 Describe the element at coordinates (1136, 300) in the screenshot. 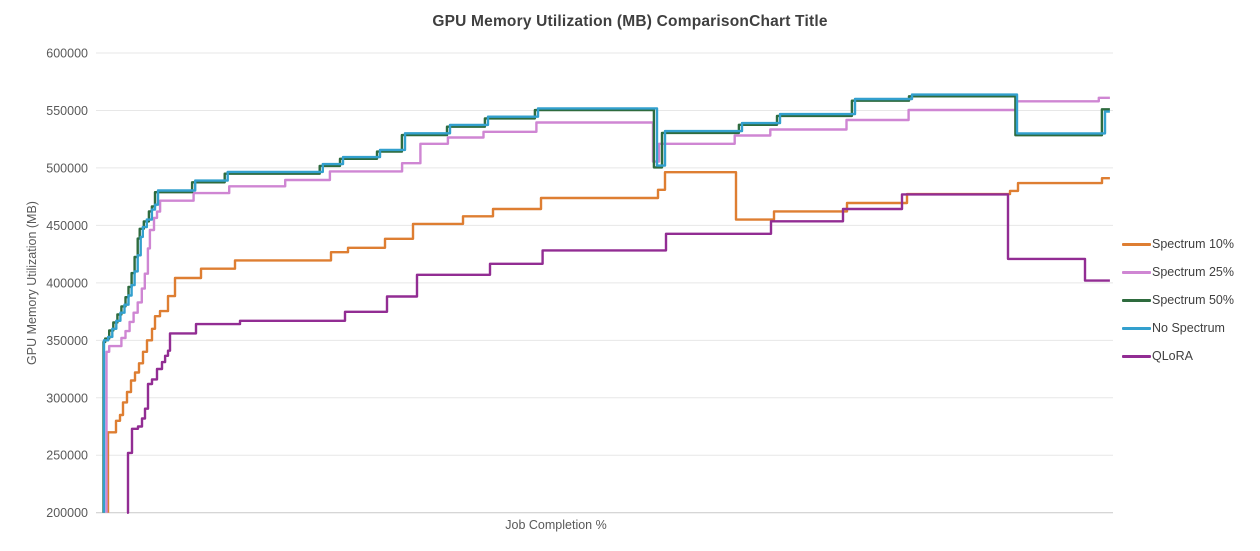

I see `legend-swatch-spectrum-50-` at that location.